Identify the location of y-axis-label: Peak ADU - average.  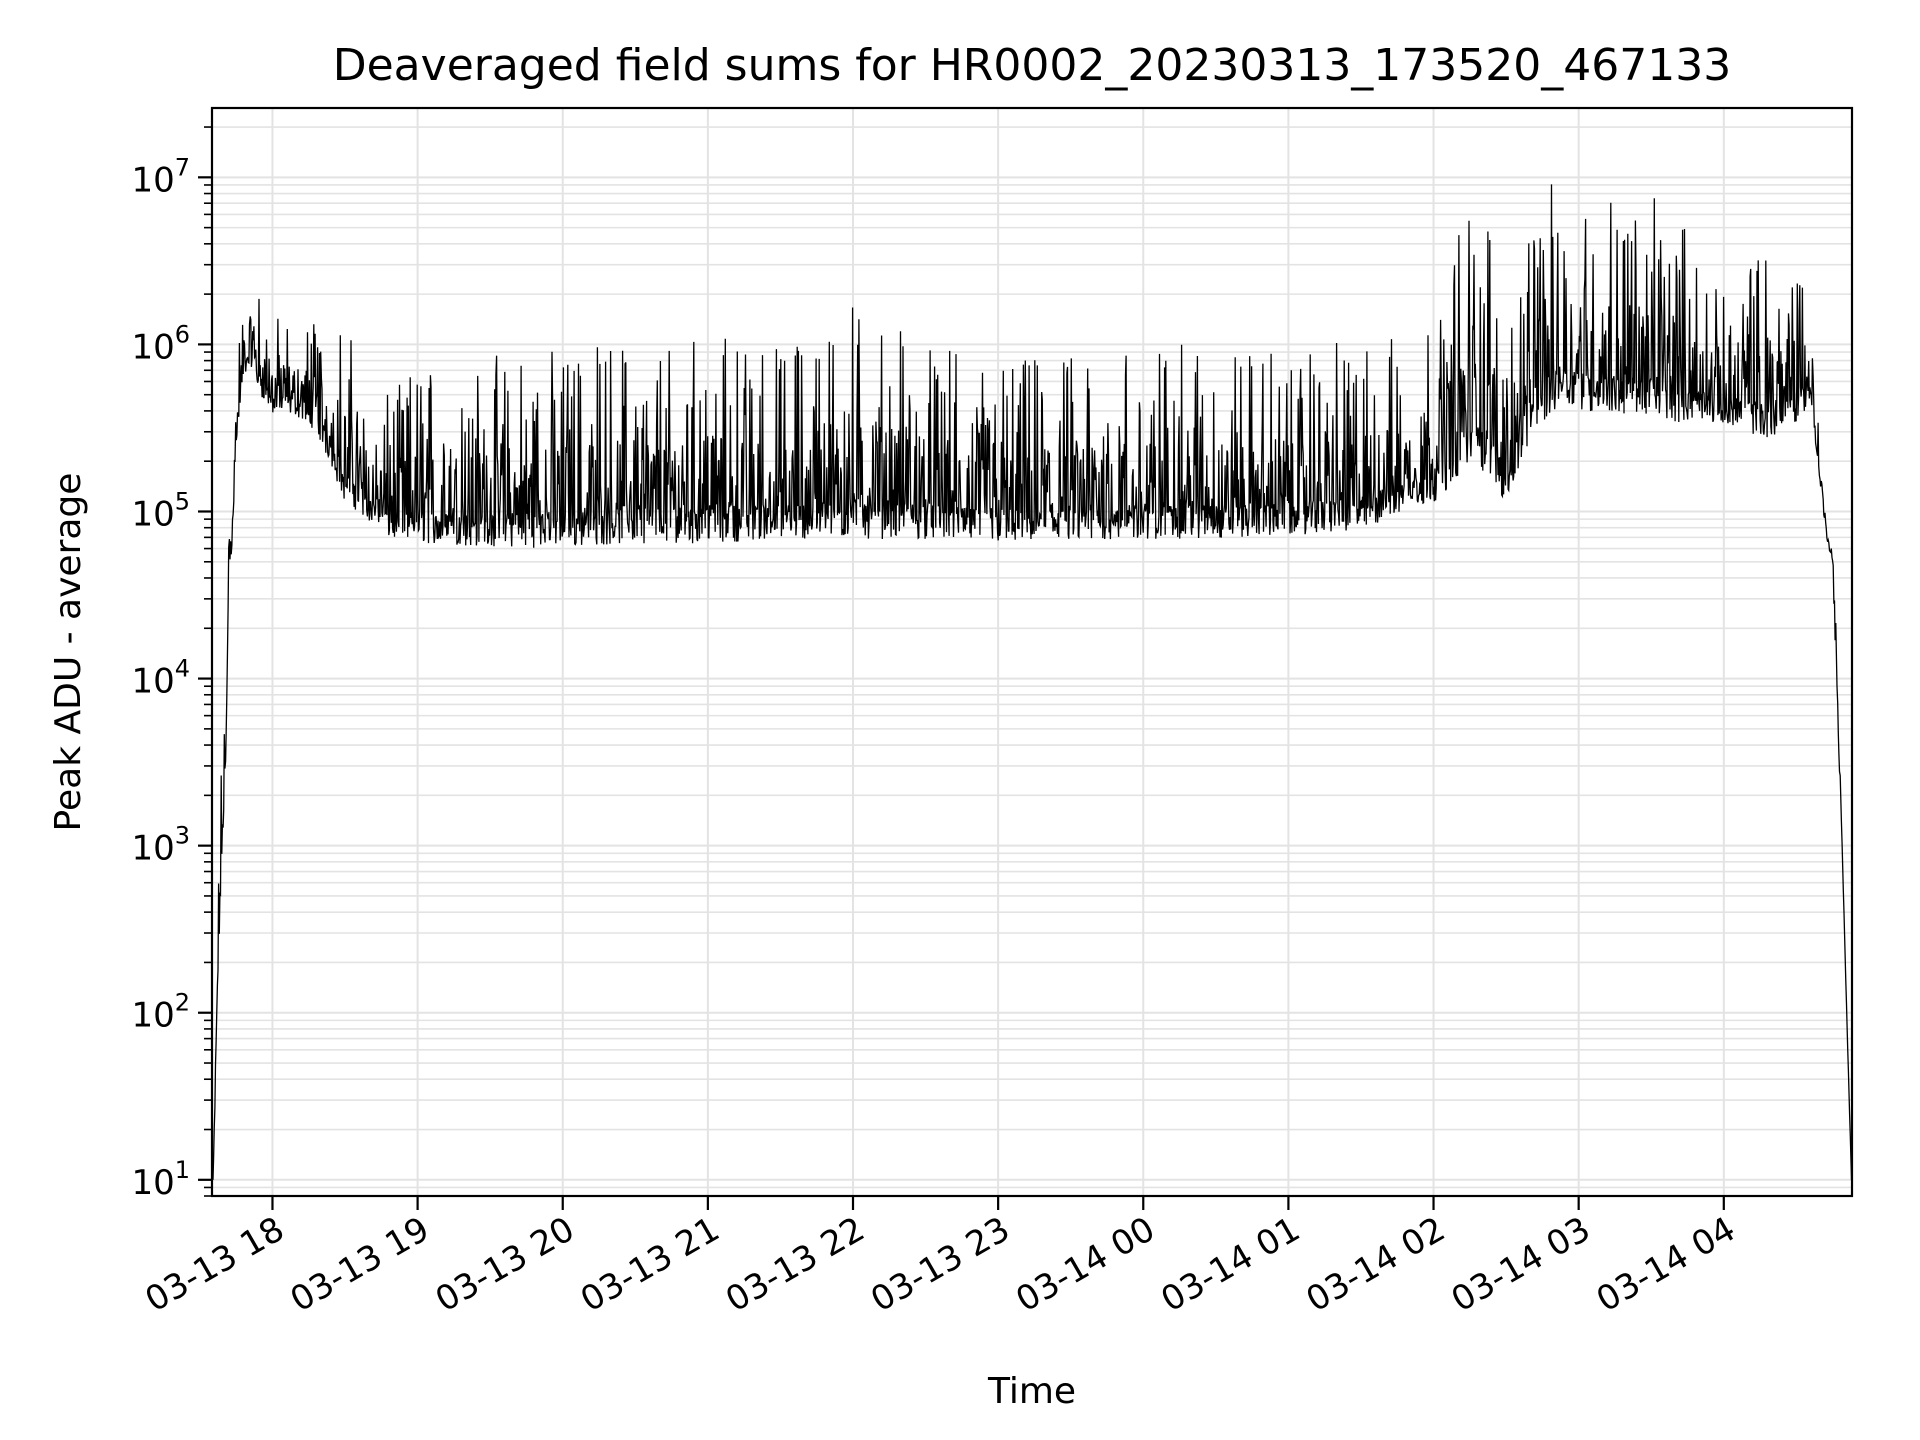
(68, 652).